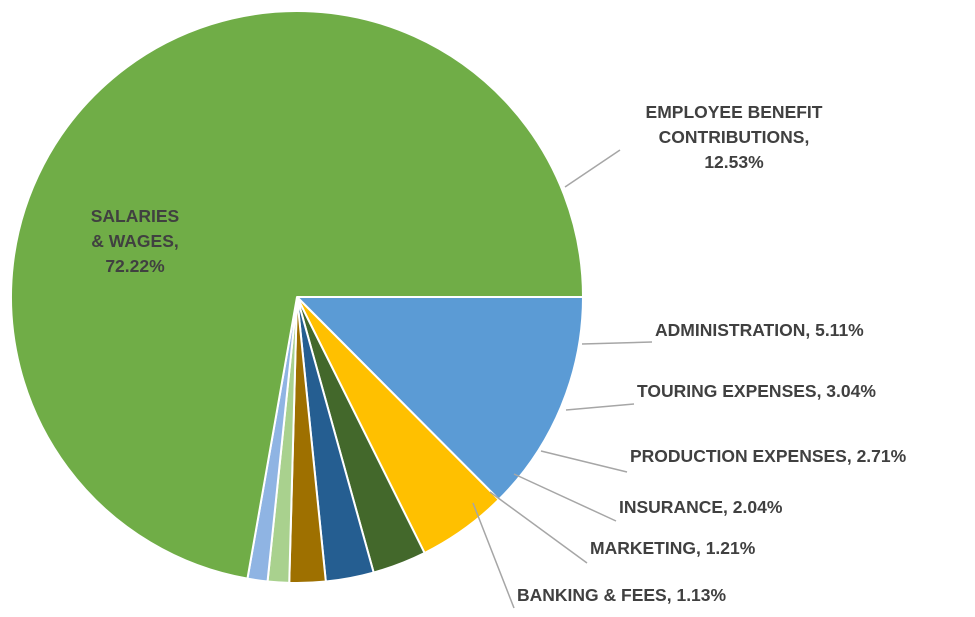 This screenshot has height=617, width=975. I want to click on data-label-salaries-and-wages-line-2: & WAGES,, so click(135, 241).